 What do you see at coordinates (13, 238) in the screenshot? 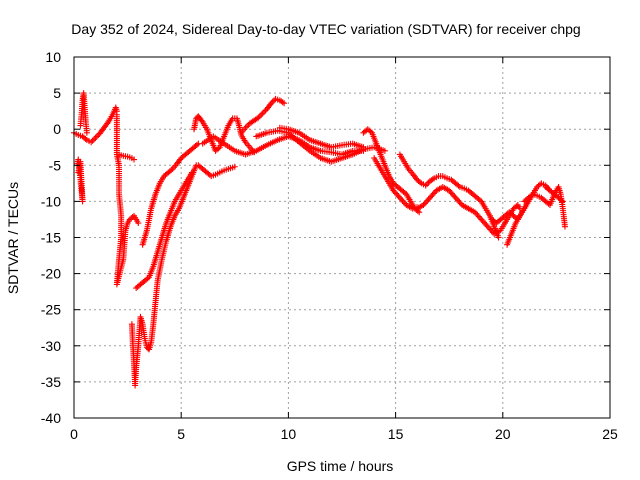
I see `y-axis-label: SDTVAR / TECUs` at bounding box center [13, 238].